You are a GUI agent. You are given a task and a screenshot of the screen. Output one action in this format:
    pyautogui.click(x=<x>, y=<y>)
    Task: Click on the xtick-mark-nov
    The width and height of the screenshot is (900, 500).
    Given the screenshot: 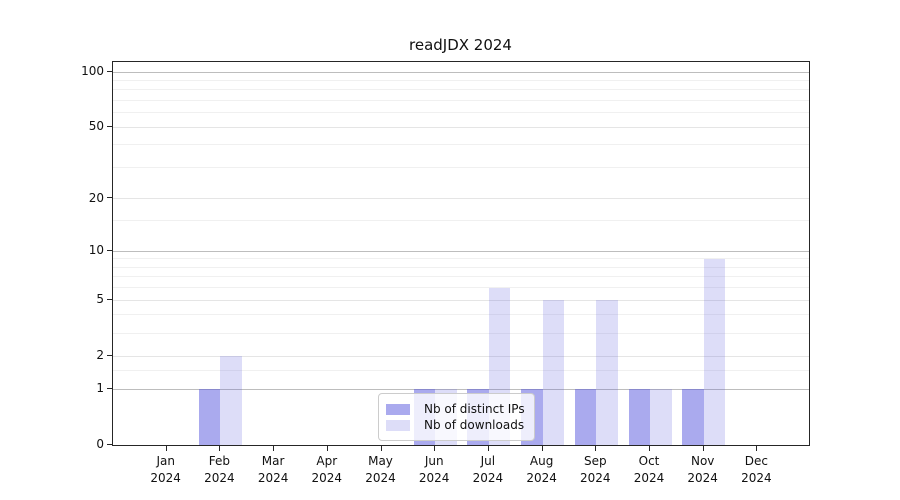 What is the action you would take?
    pyautogui.click(x=703, y=448)
    